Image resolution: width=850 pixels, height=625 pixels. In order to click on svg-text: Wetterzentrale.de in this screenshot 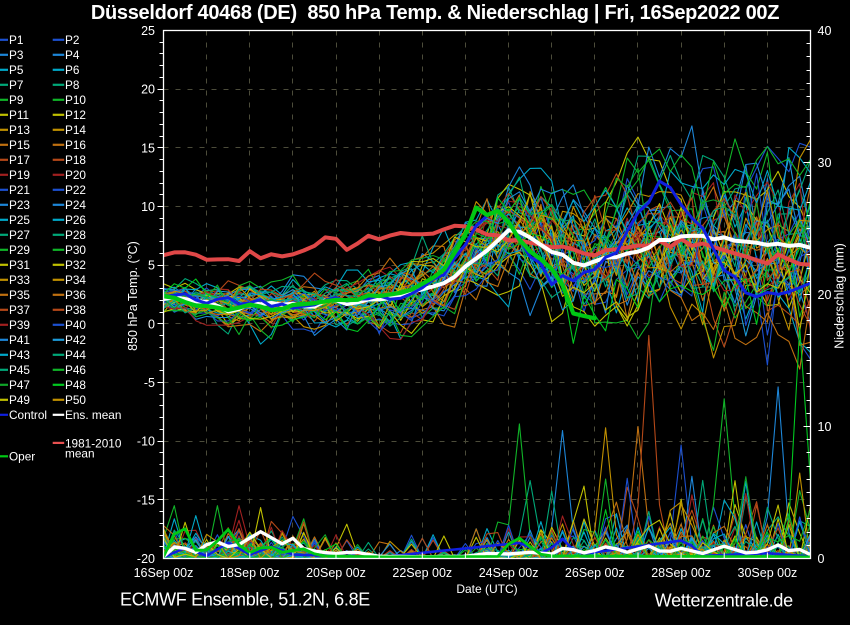, I will do `click(724, 601)`.